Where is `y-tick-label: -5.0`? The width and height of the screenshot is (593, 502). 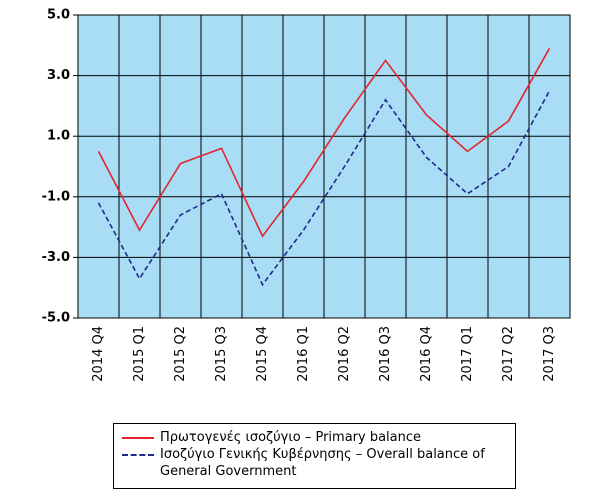 y-tick-label: -5.0 is located at coordinates (56, 318).